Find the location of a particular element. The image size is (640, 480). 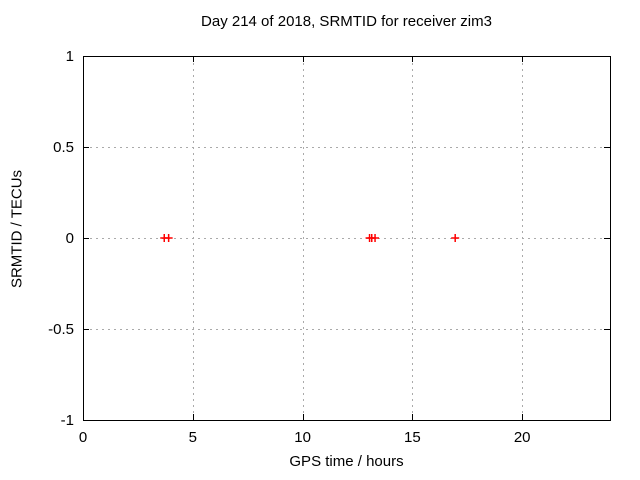

x-tick-label: 20 is located at coordinates (522, 437).